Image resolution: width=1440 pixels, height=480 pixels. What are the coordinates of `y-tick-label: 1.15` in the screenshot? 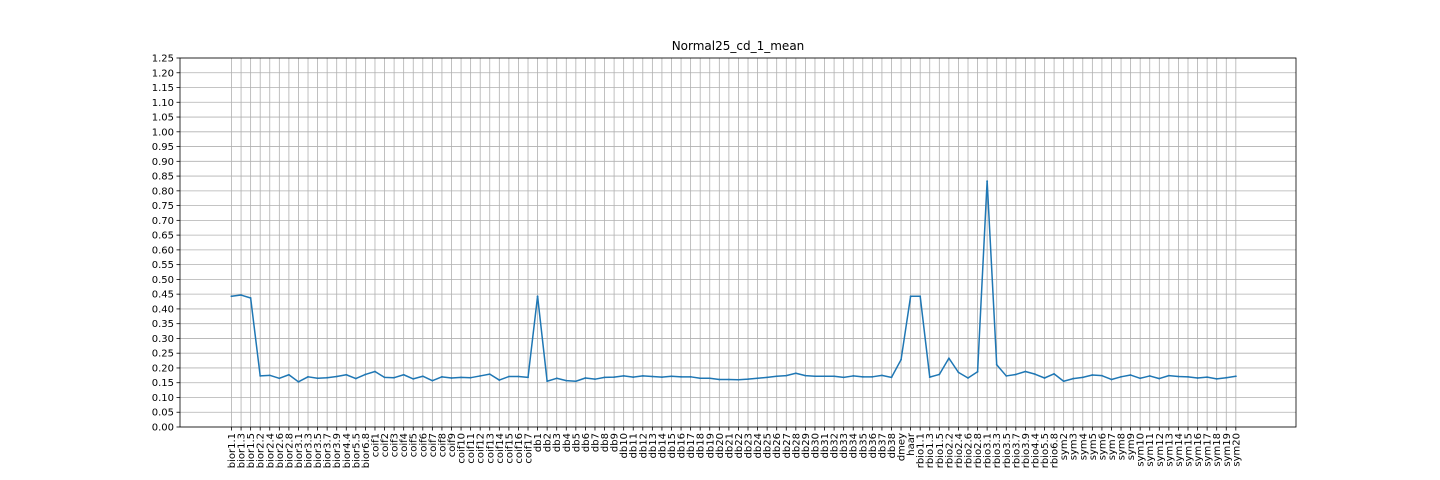 It's located at (163, 88).